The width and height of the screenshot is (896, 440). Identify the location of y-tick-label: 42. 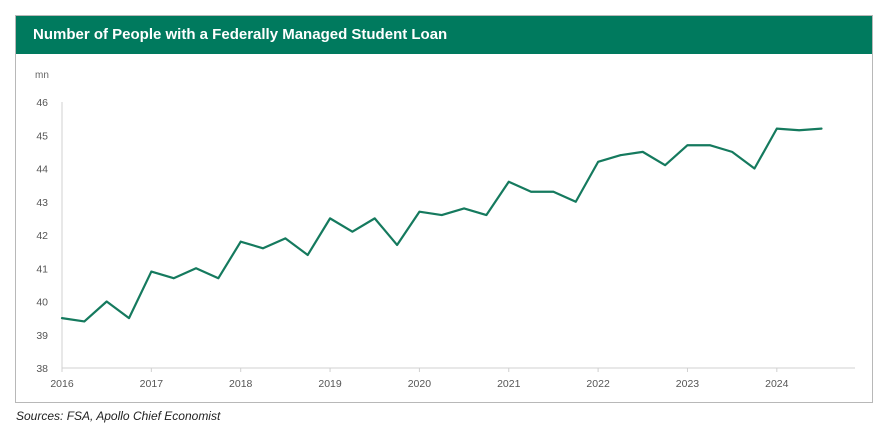
(42, 236).